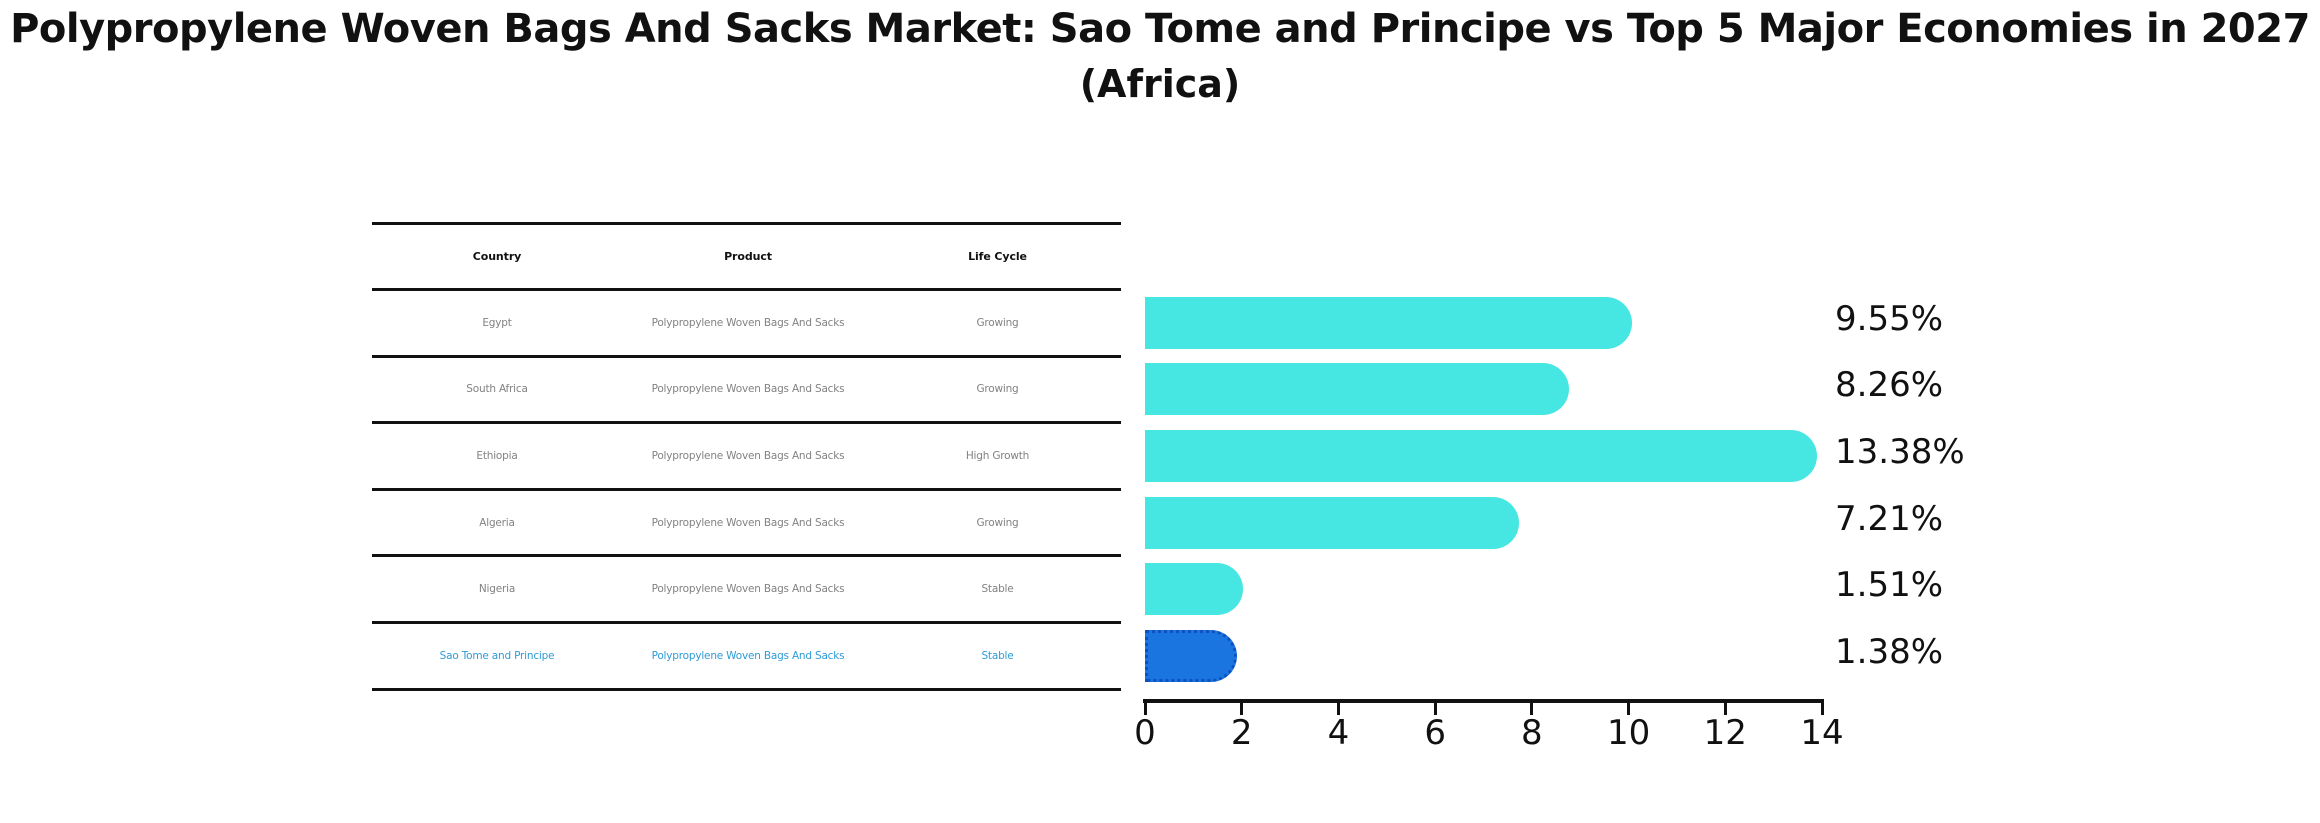  What do you see at coordinates (1889, 318) in the screenshot?
I see `value-label: 9.55%` at bounding box center [1889, 318].